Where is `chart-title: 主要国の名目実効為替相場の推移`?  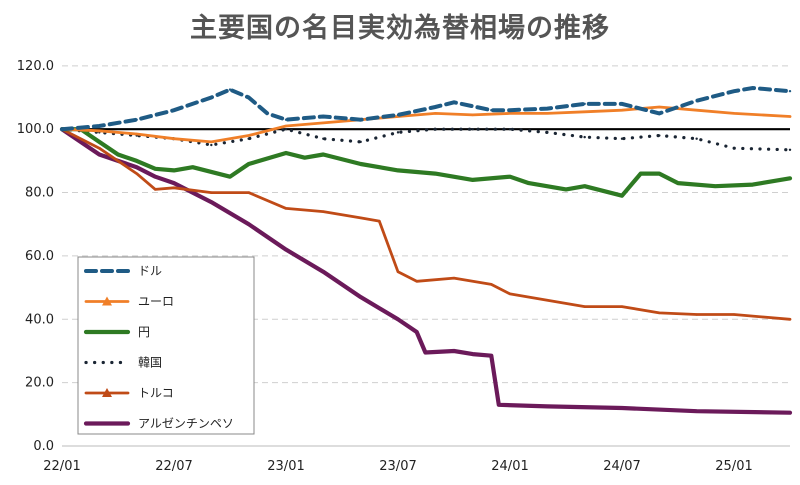
chart-title: 主要国の名目実効為替相場の推移 is located at coordinates (400, 28).